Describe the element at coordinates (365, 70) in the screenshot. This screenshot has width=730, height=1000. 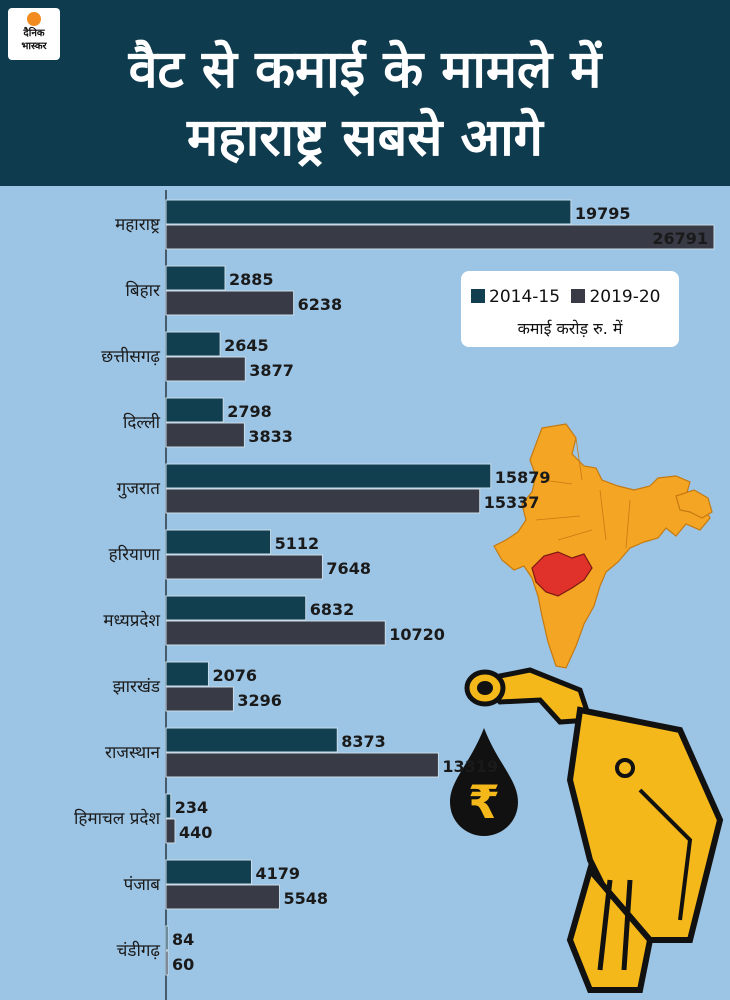
I see `title-line-1: वैट से कमाई के मामले में` at that location.